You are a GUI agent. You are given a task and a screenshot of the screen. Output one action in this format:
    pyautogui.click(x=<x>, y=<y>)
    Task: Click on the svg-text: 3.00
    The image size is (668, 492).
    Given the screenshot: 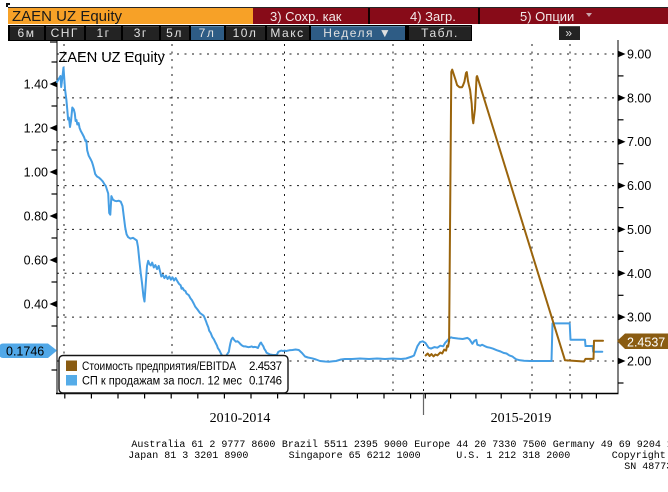 What is the action you would take?
    pyautogui.click(x=639, y=318)
    